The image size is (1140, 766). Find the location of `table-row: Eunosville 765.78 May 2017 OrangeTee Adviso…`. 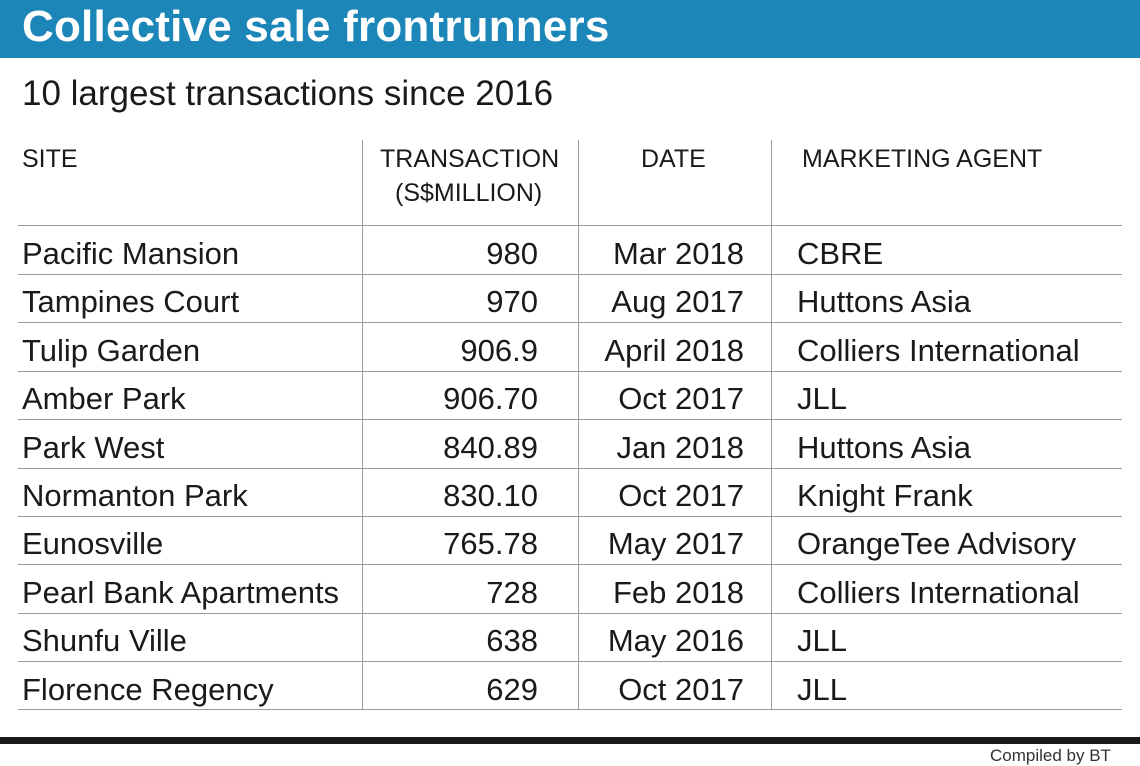

table-row: Eunosville 765.78 May 2017 OrangeTee Adviso… is located at coordinates (570, 542).